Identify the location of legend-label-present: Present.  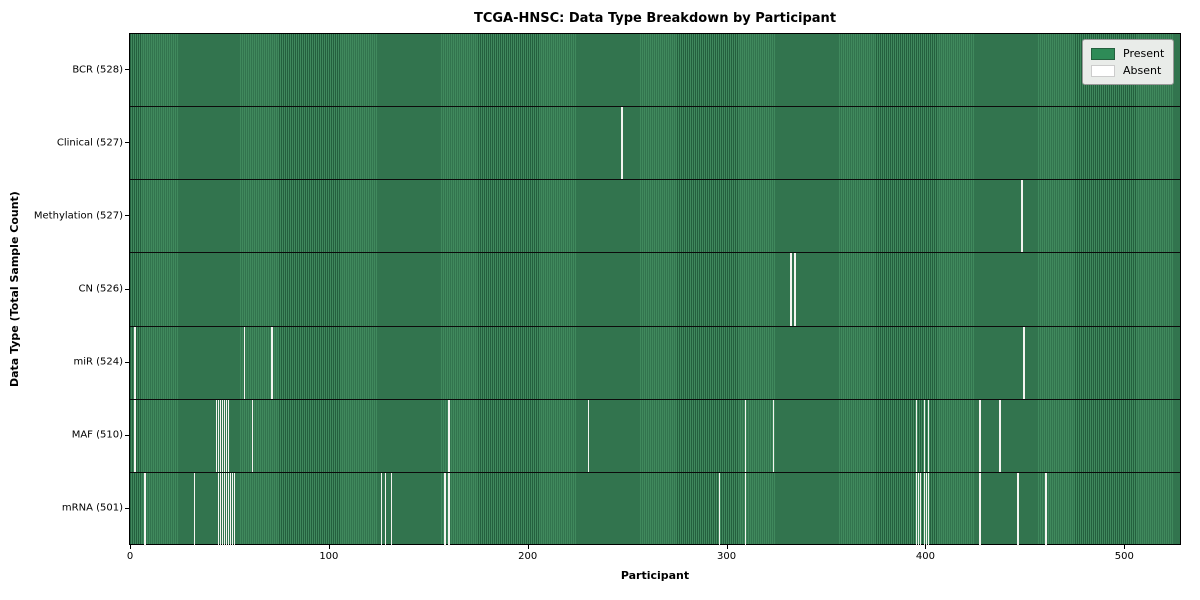
(1144, 53).